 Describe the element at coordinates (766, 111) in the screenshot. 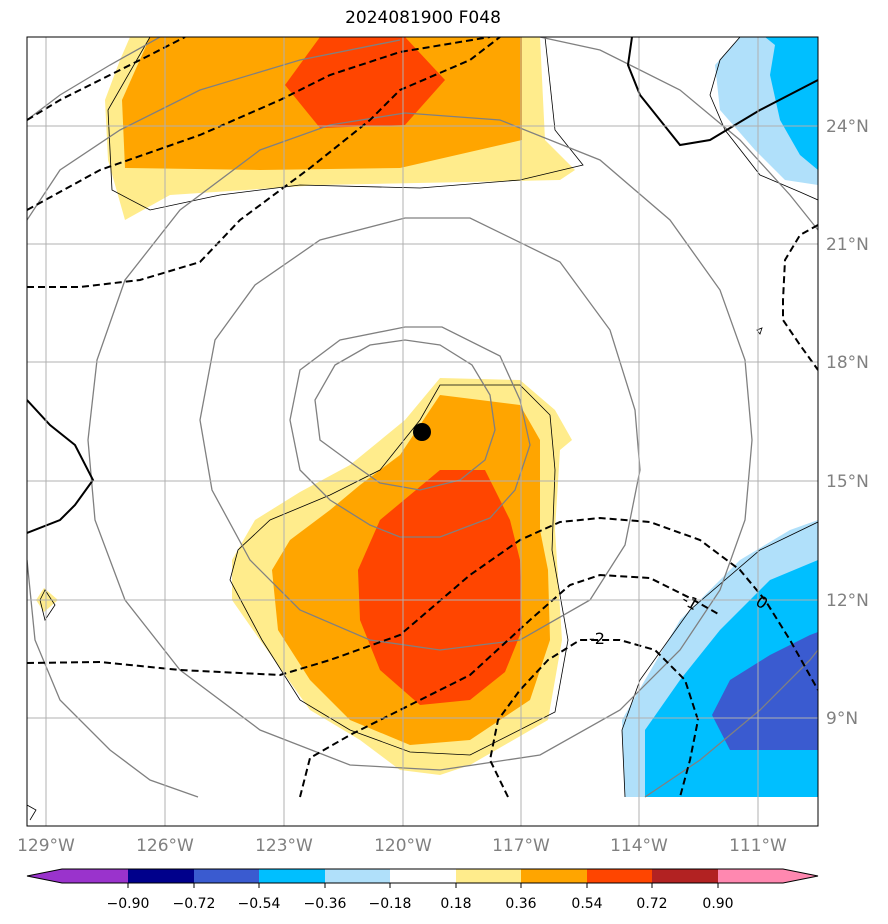

I see `negative-anomaly-northeast` at that location.